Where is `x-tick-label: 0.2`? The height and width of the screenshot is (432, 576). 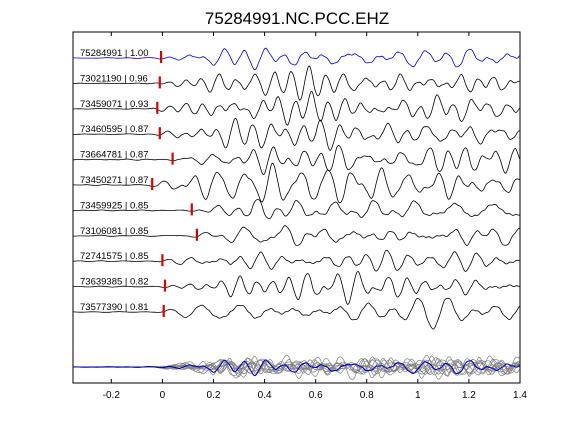
x-tick-label: 0.2 is located at coordinates (214, 395).